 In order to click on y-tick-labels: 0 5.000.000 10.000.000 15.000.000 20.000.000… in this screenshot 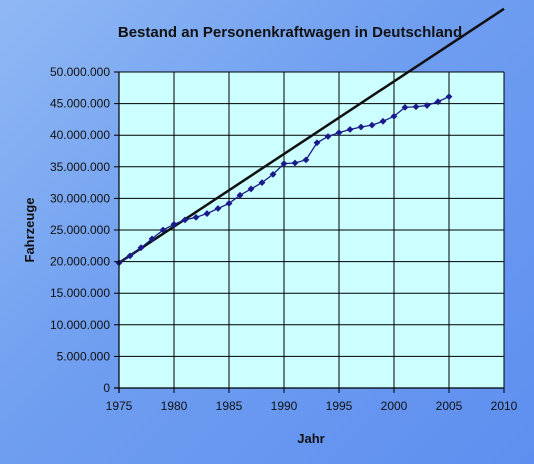, I will do `click(80, 230)`.